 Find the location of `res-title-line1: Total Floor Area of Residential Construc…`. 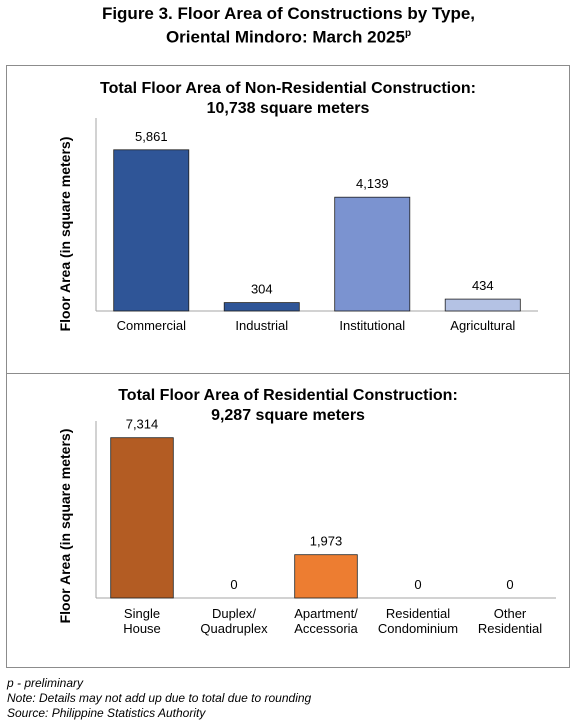

res-title-line1: Total Floor Area of Residential Construc… is located at coordinates (288, 395).